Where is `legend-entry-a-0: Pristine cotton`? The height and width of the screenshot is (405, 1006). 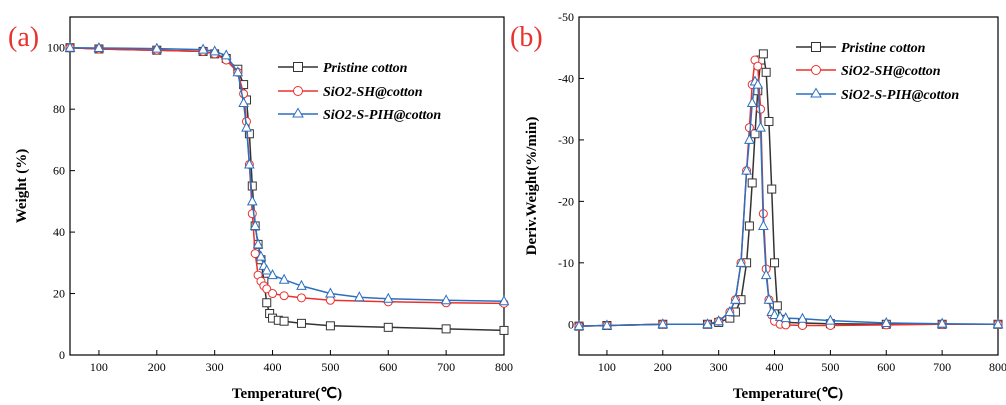
legend-entry-a-0: Pristine cotton is located at coordinates (343, 68).